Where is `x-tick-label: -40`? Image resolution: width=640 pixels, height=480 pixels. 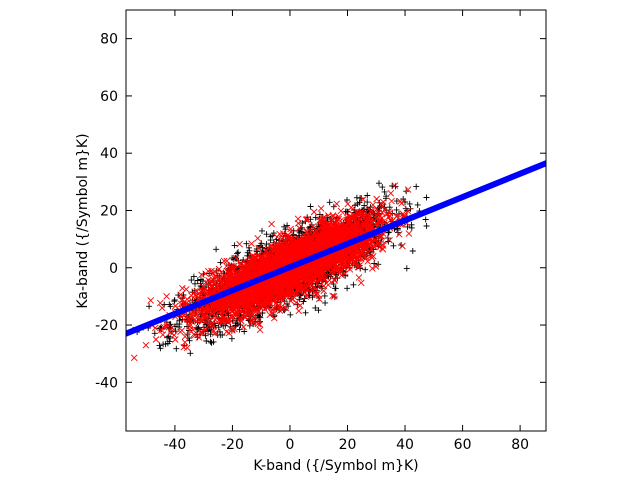 x-tick-label: -40 is located at coordinates (174, 445).